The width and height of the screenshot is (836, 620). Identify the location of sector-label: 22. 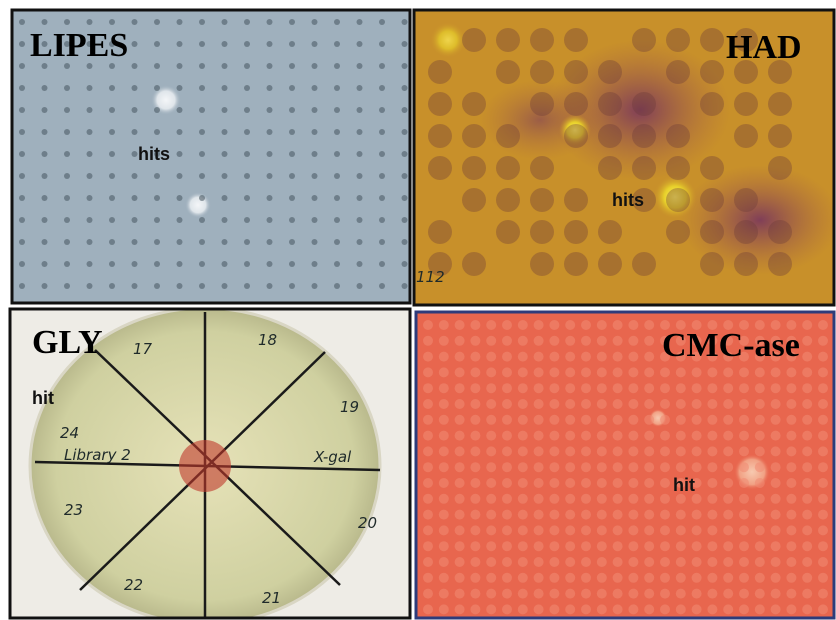
(133, 585).